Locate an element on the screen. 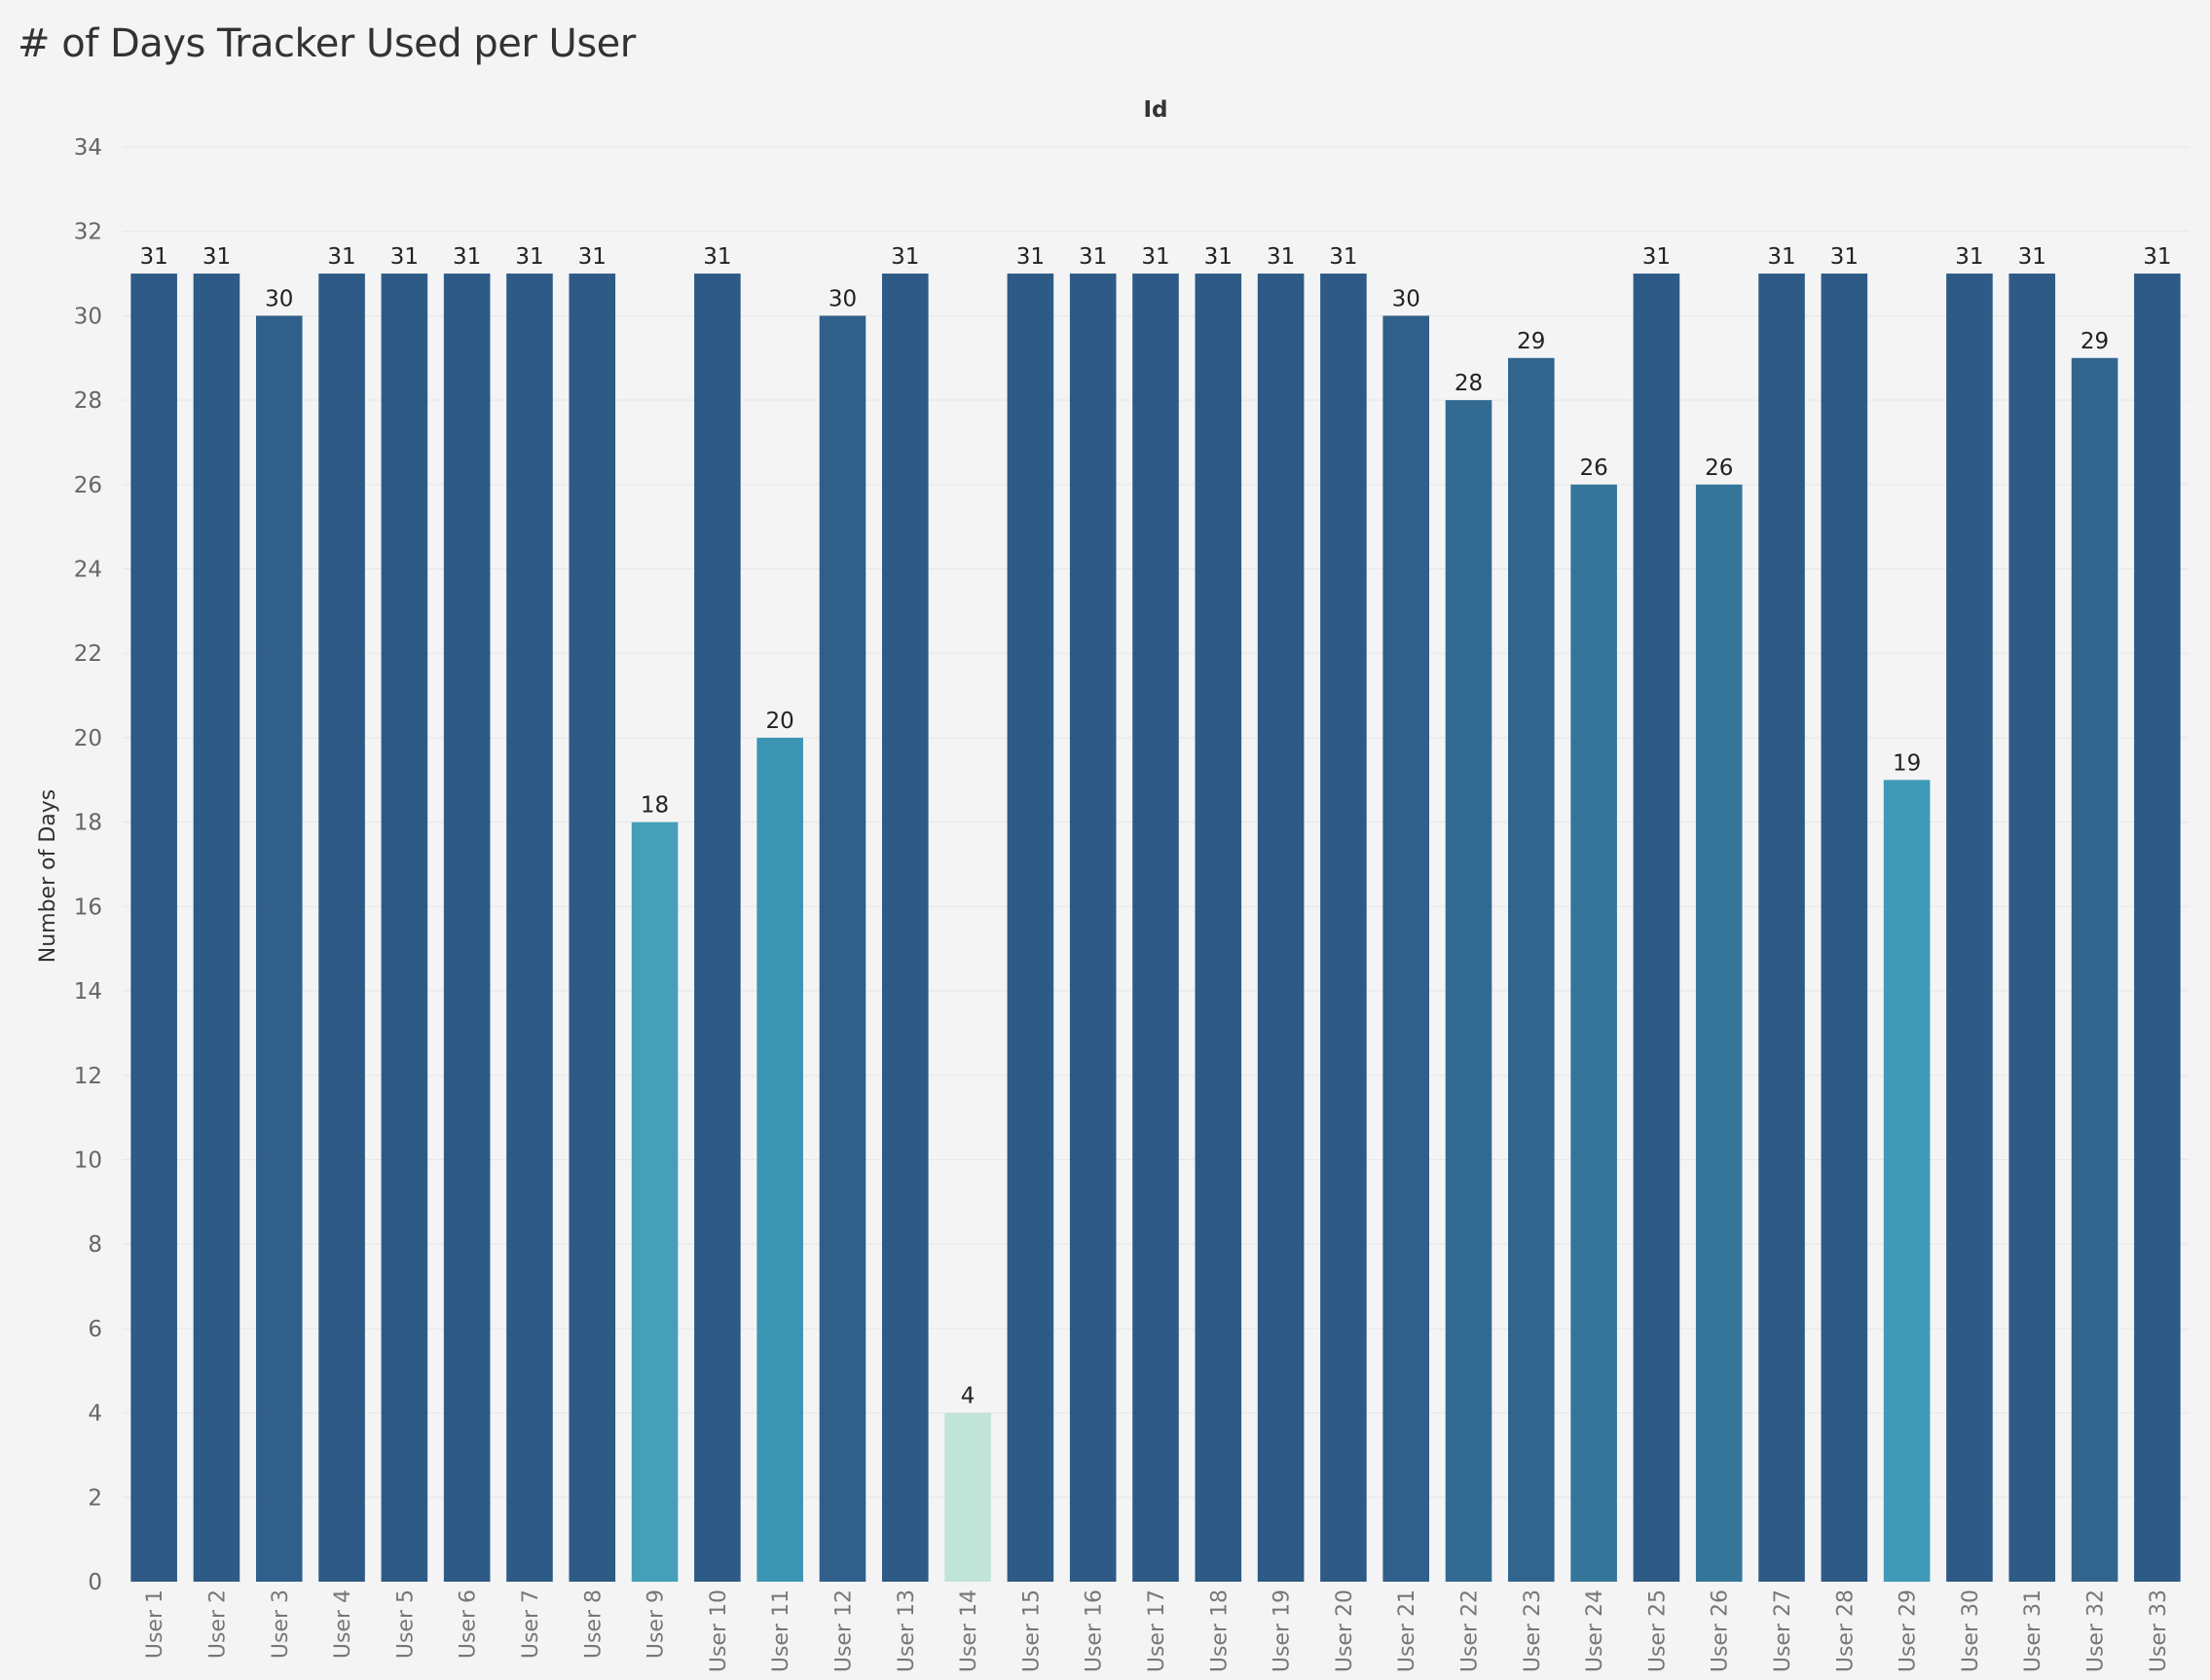 The height and width of the screenshot is (1680, 2210). y-tick-label: 22 is located at coordinates (88, 654).